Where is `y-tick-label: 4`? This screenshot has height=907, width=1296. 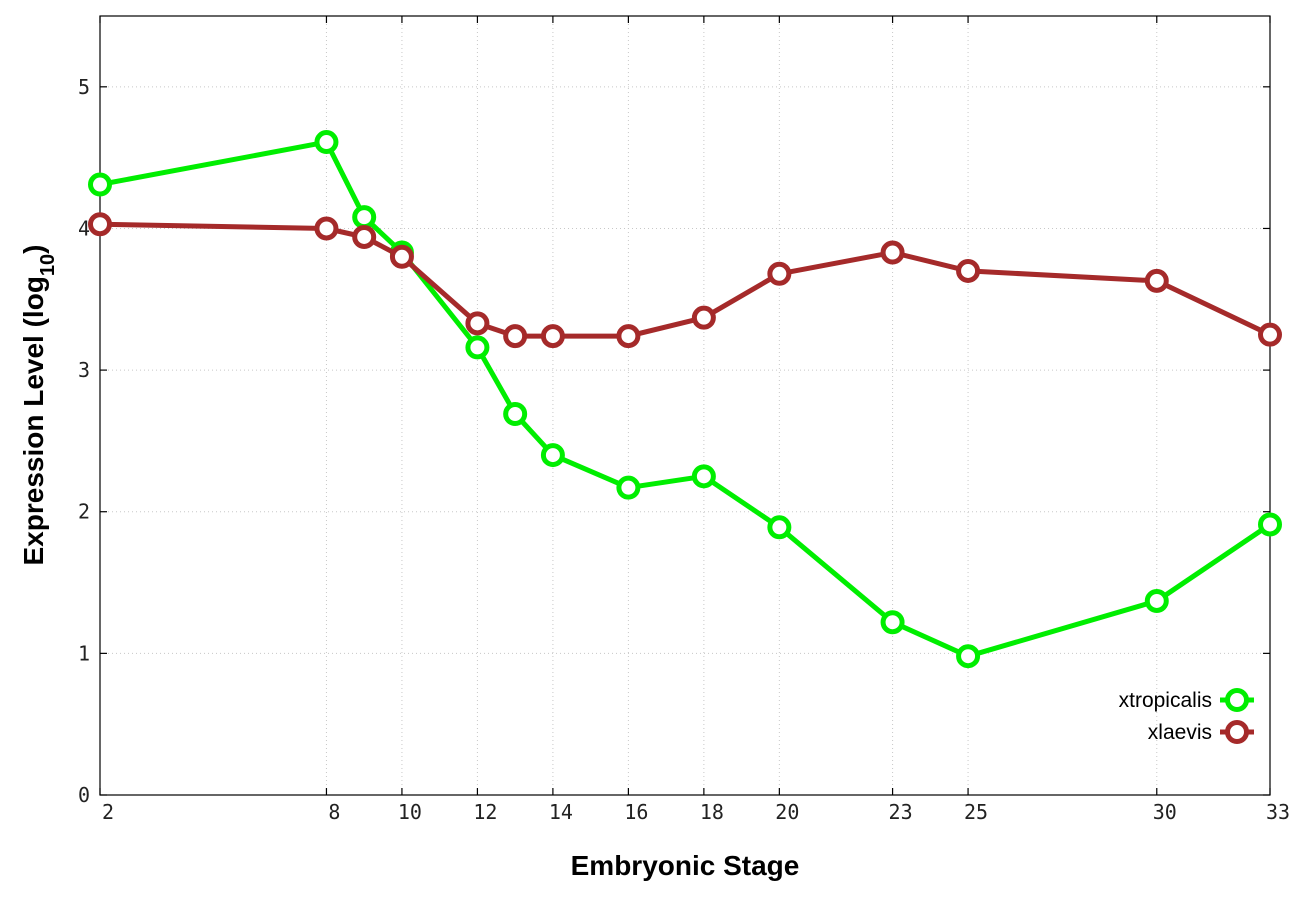 y-tick-label: 4 is located at coordinates (84, 228).